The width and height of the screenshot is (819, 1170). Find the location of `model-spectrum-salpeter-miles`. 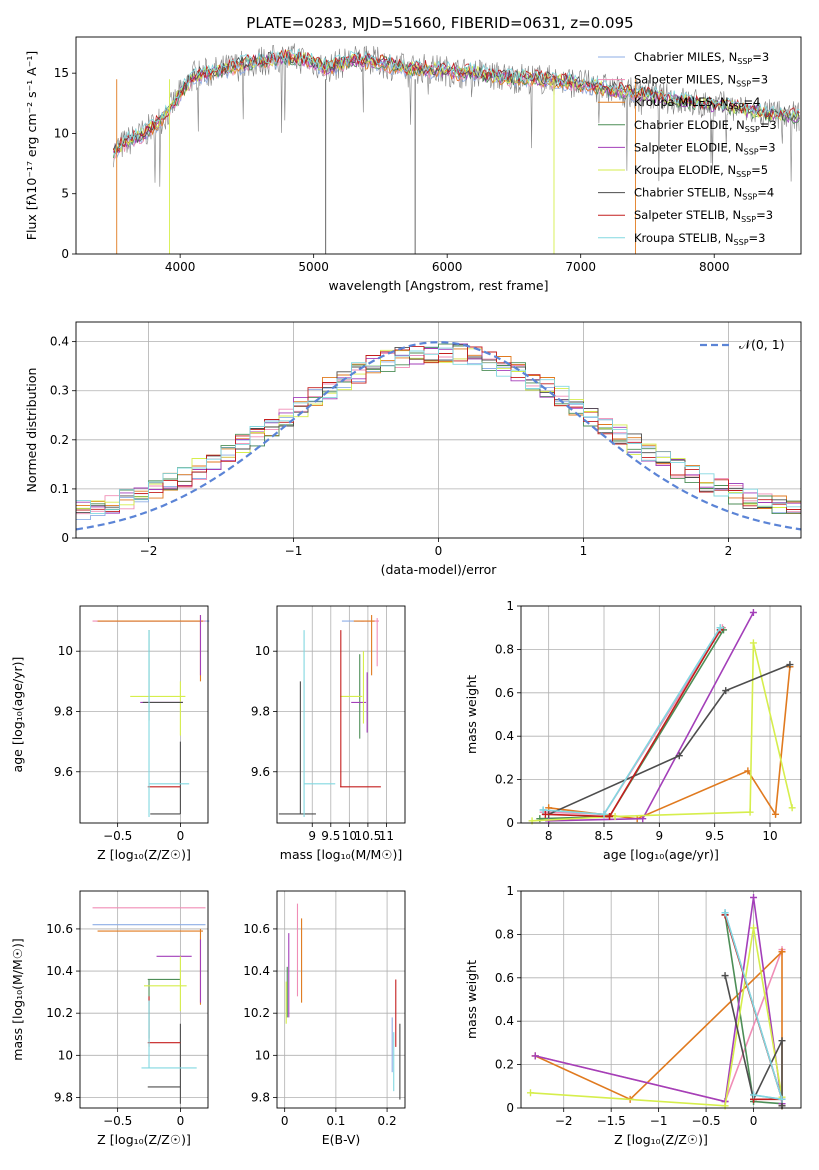

model-spectrum-salpeter-miles is located at coordinates (375, 106).